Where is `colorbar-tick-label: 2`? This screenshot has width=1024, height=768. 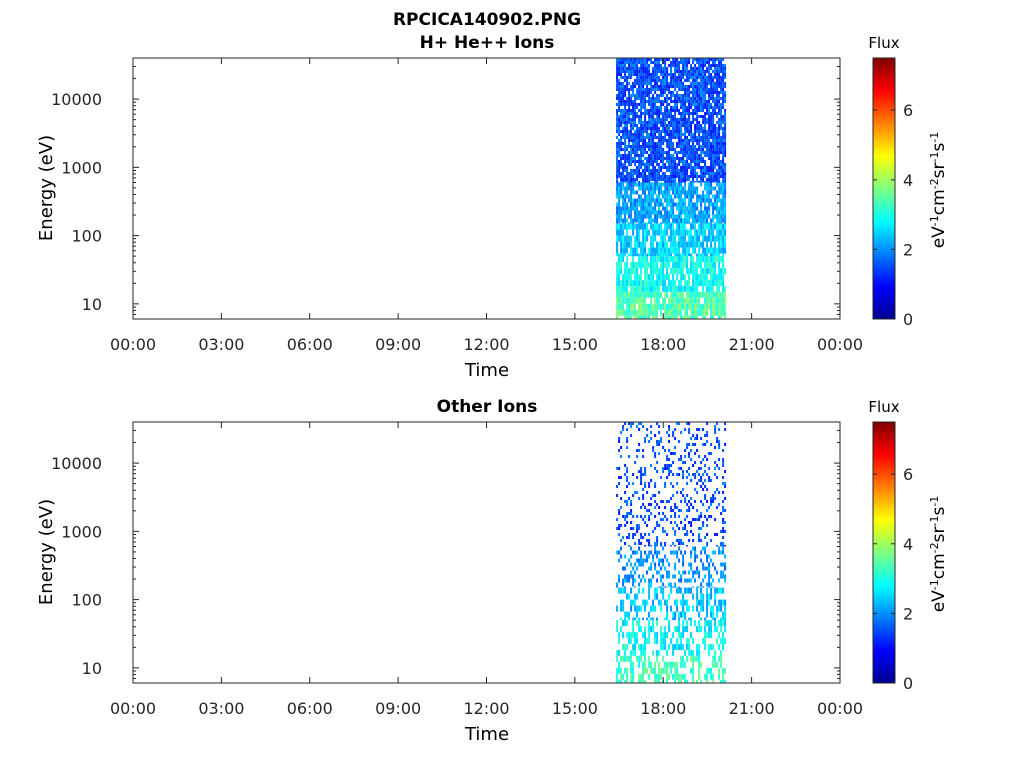 colorbar-tick-label: 2 is located at coordinates (908, 249).